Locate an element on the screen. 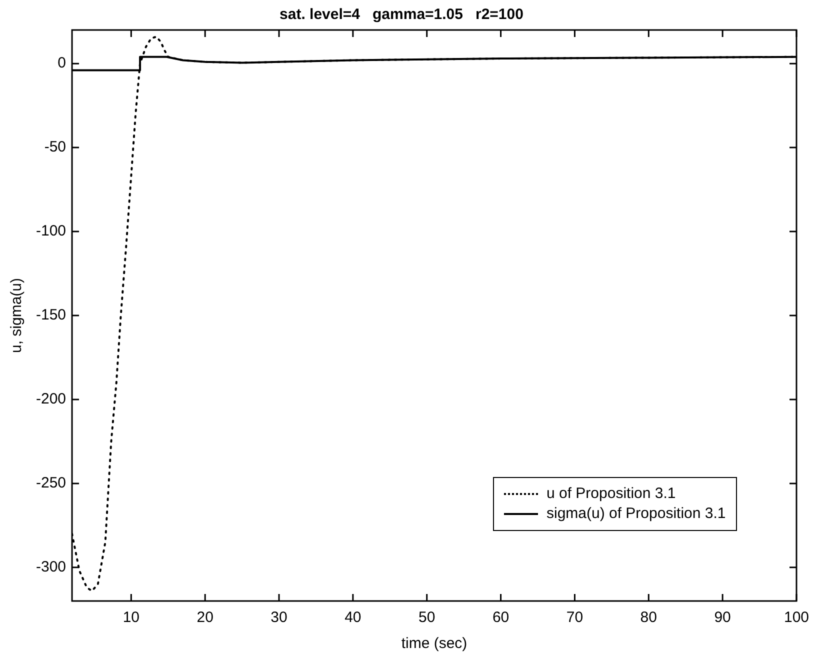 This screenshot has height=657, width=817. x-tick-label: 40 is located at coordinates (353, 617).